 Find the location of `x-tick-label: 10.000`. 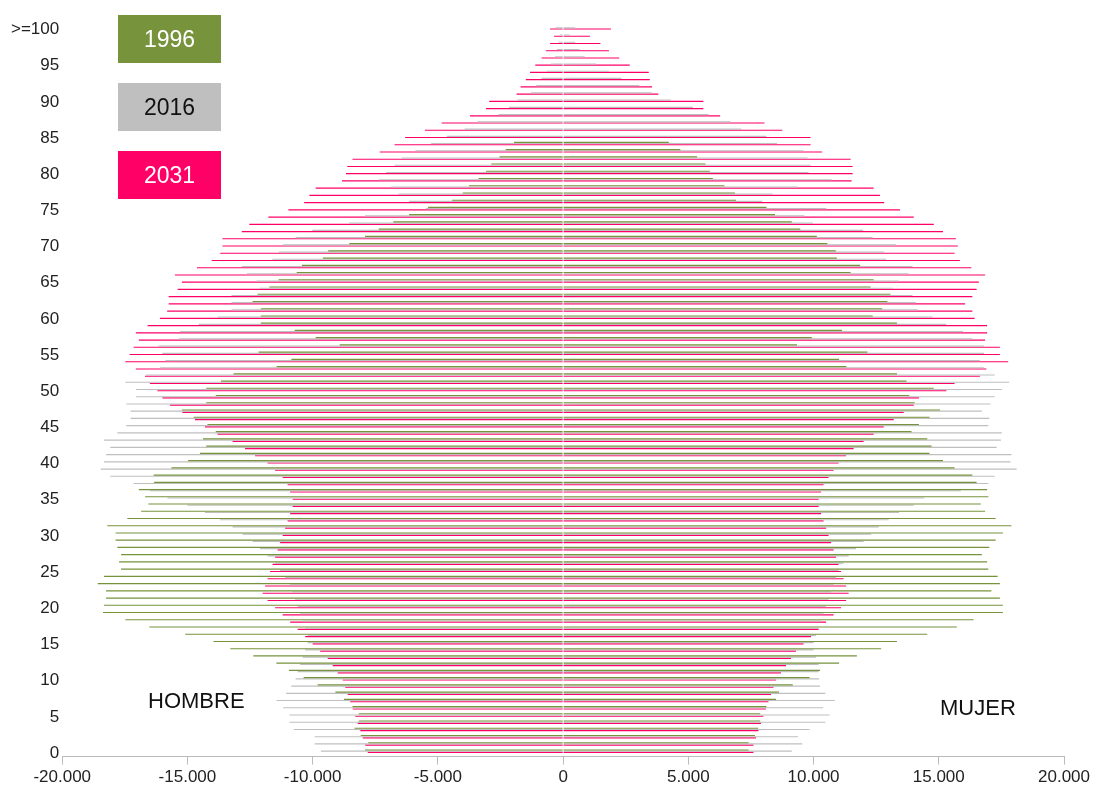

x-tick-label: 10.000 is located at coordinates (813, 777).